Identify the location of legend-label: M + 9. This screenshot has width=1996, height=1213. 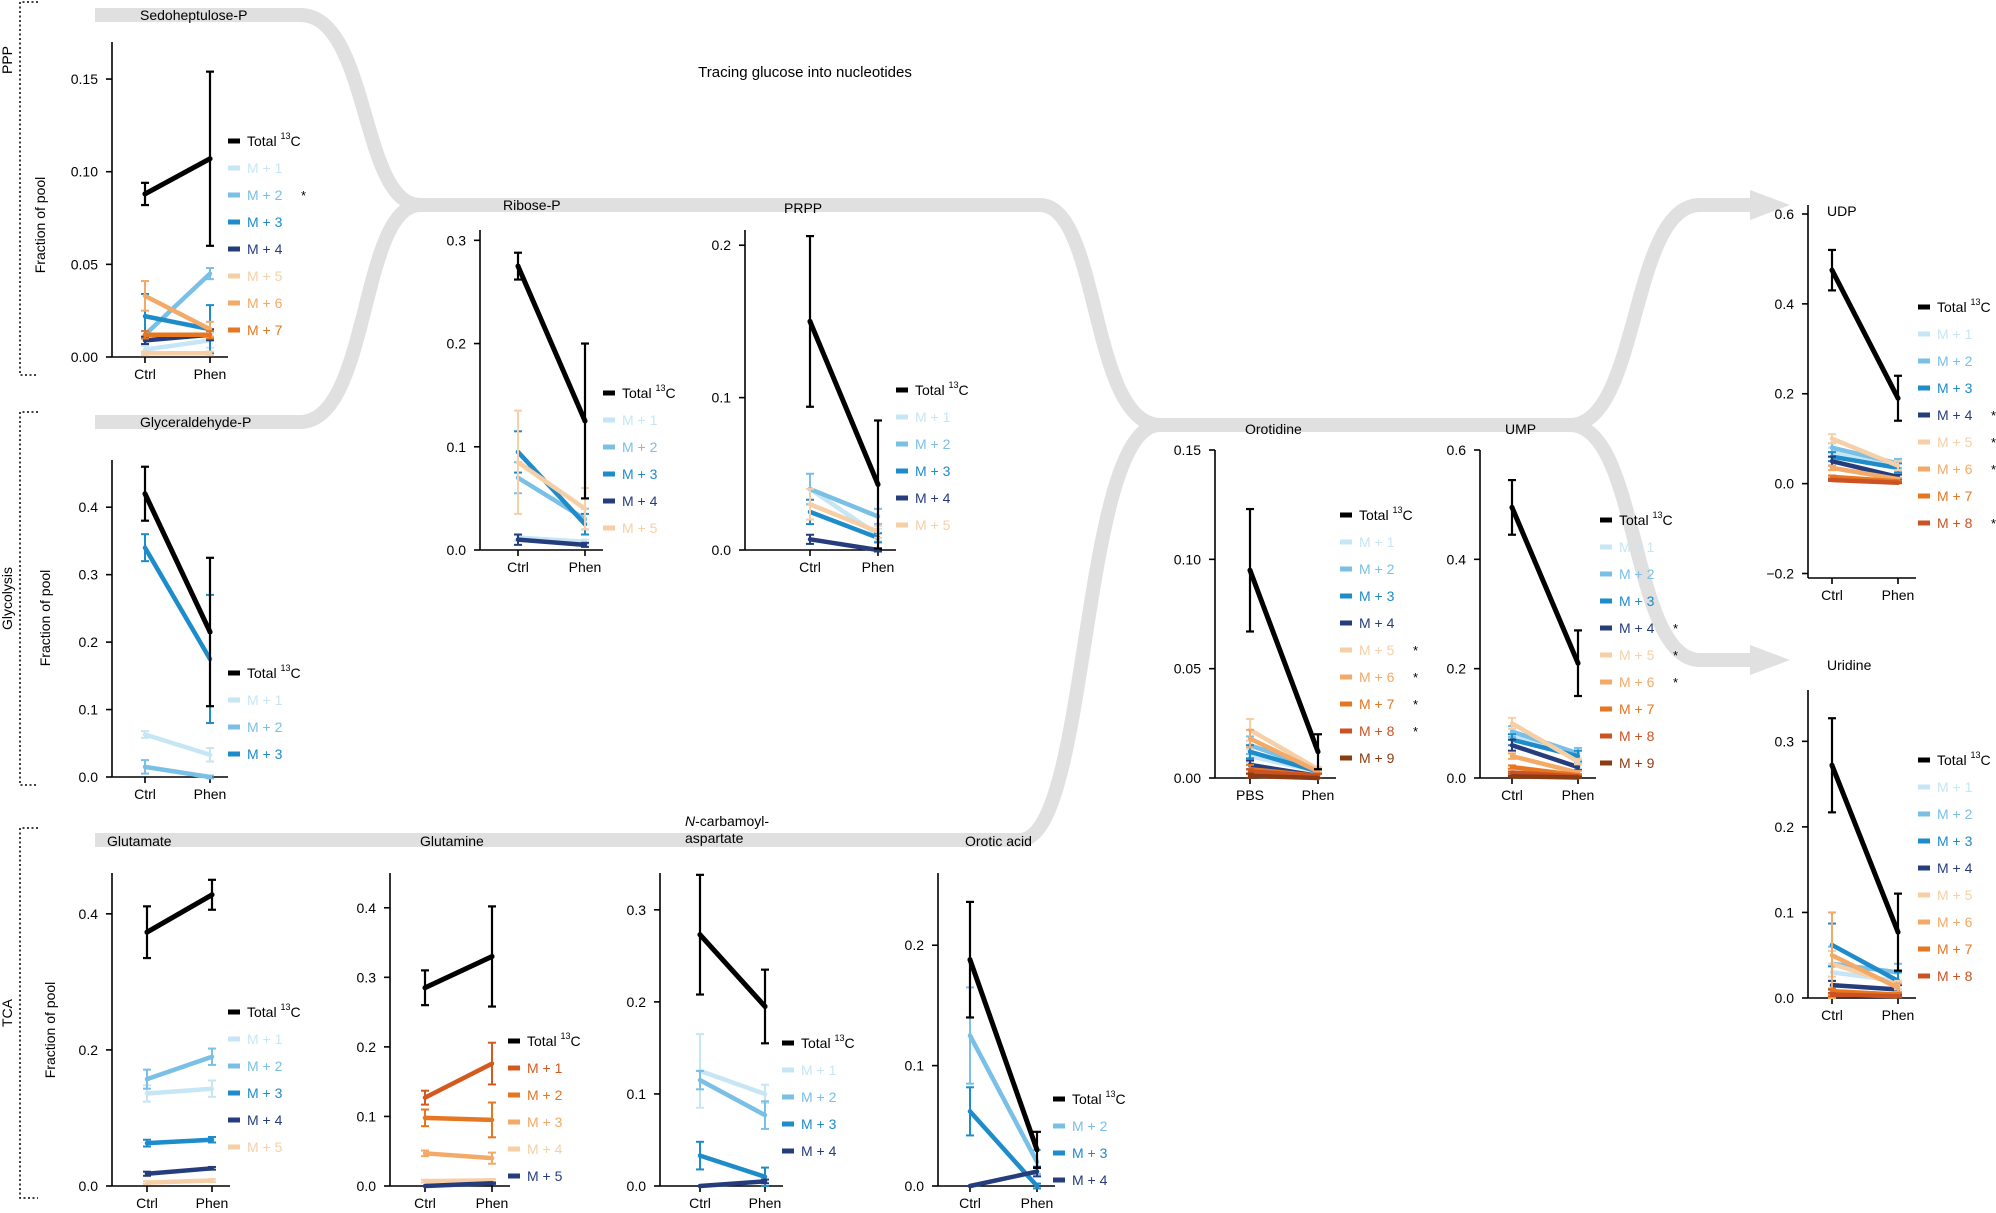
(1637, 763).